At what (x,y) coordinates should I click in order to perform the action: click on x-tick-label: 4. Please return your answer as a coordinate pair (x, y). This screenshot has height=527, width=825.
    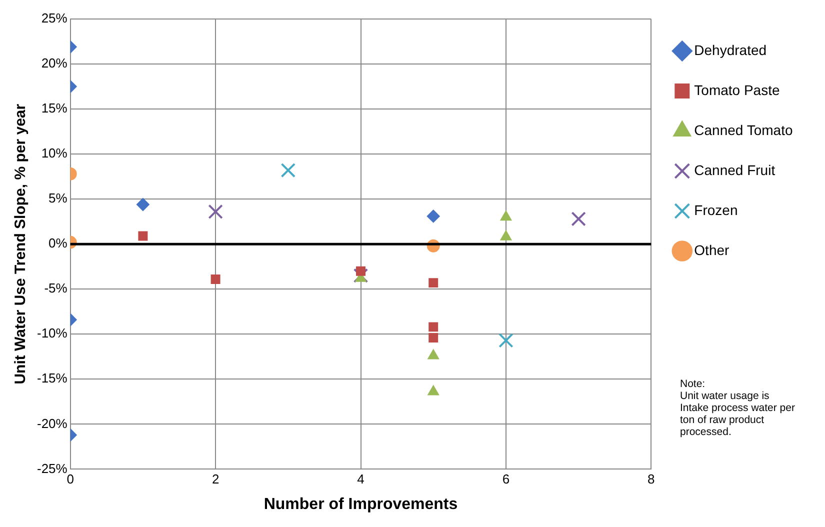
    Looking at the image, I should click on (360, 479).